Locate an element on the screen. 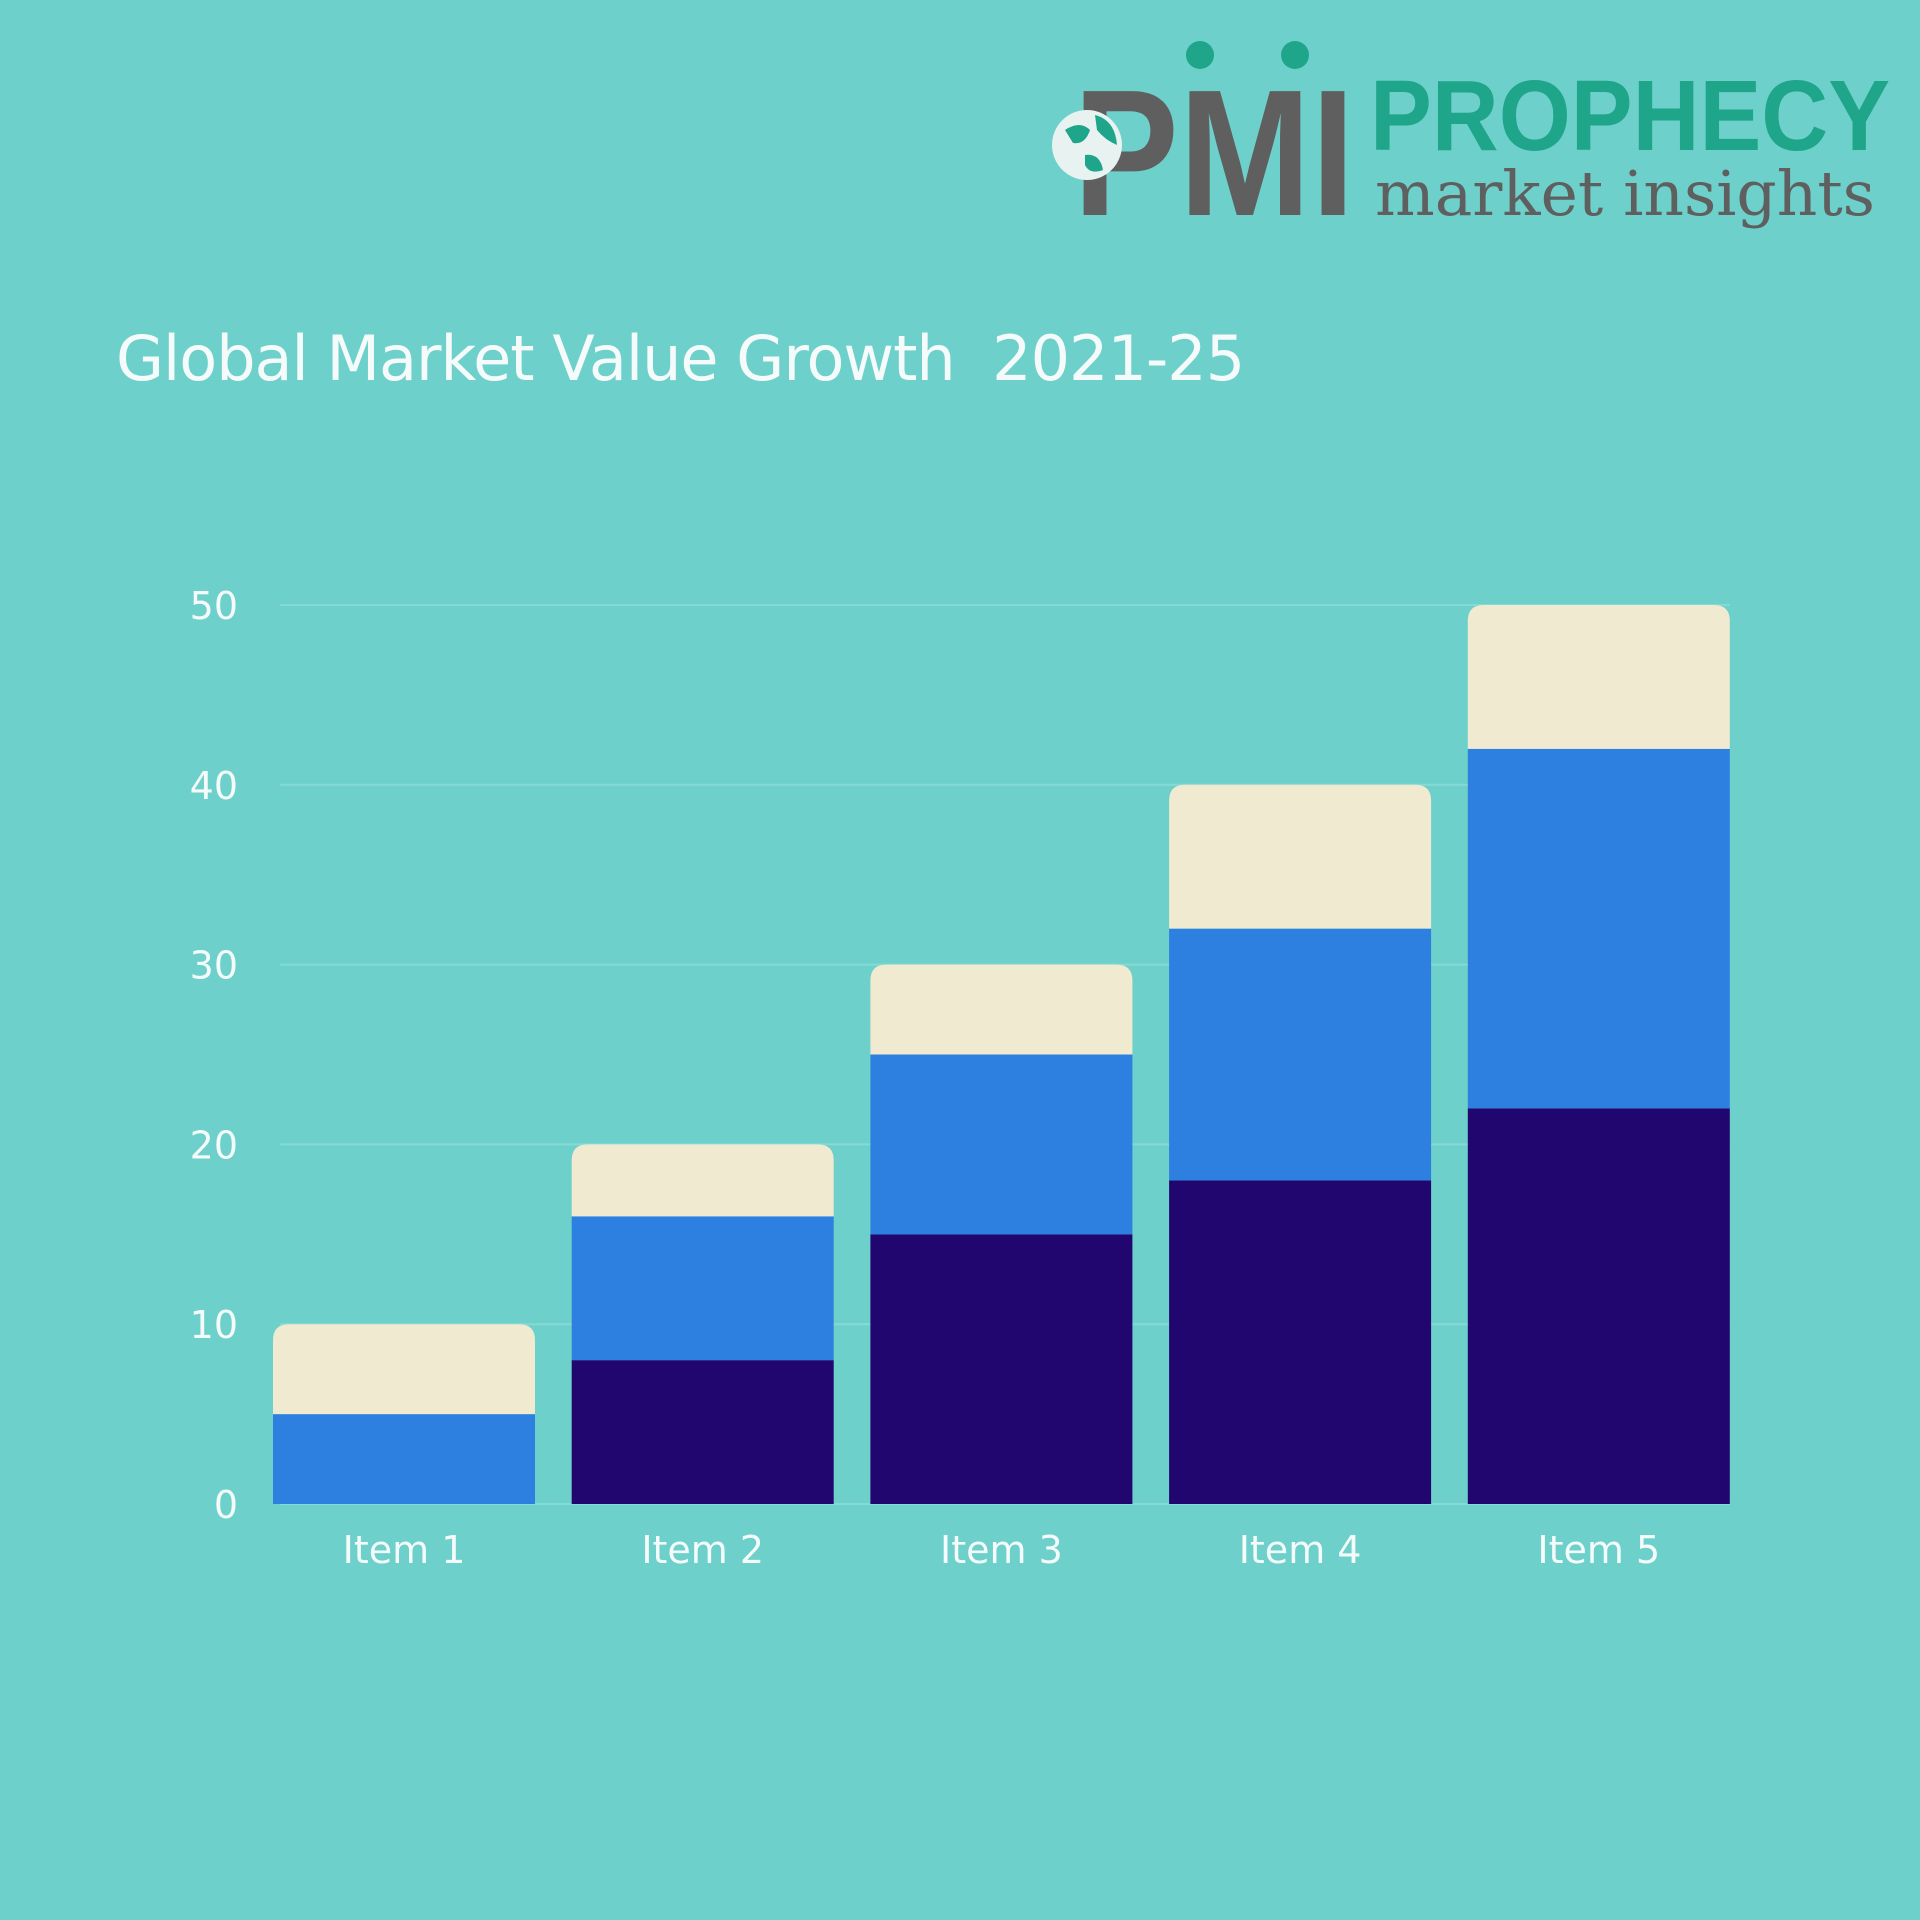 Image resolution: width=1920 pixels, height=1920 pixels. logo-mark: PMI is located at coordinates (1203, 138).